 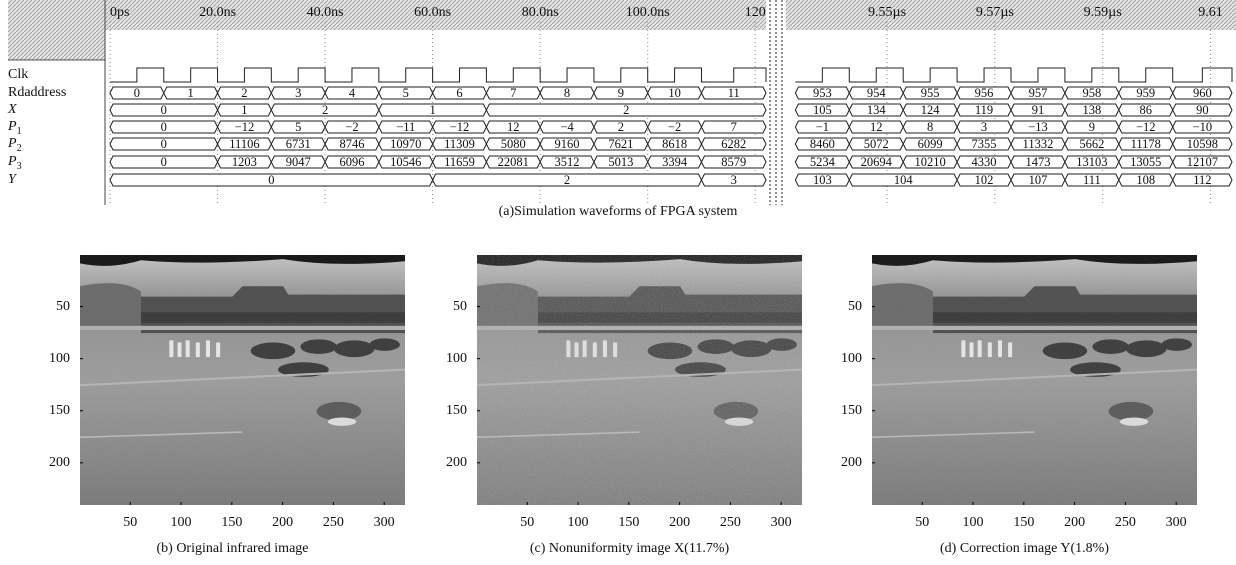 I want to click on signal-name: P2, so click(x=14, y=145).